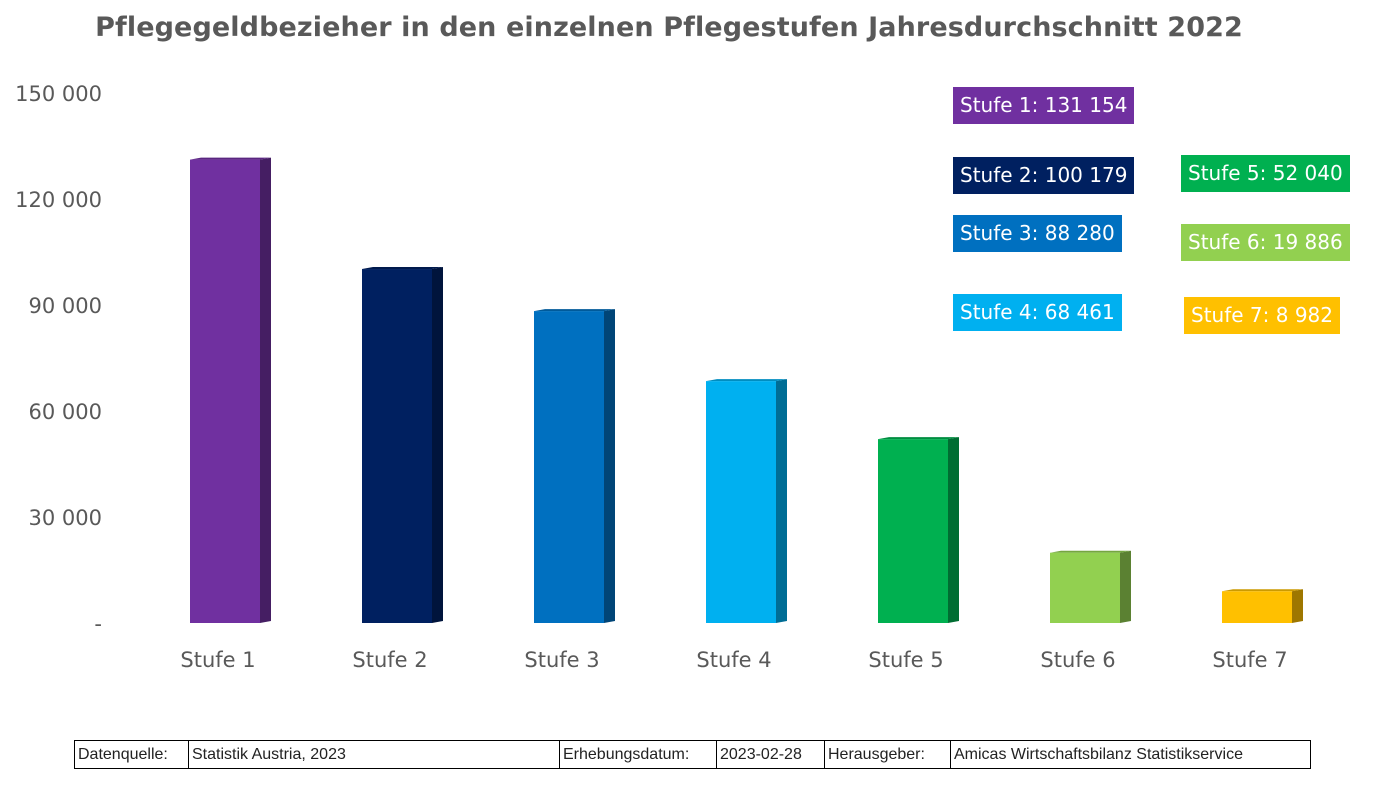 This screenshot has width=1381, height=790. Describe the element at coordinates (1249, 660) in the screenshot. I see `x-tick-label: Stufe 7` at that location.